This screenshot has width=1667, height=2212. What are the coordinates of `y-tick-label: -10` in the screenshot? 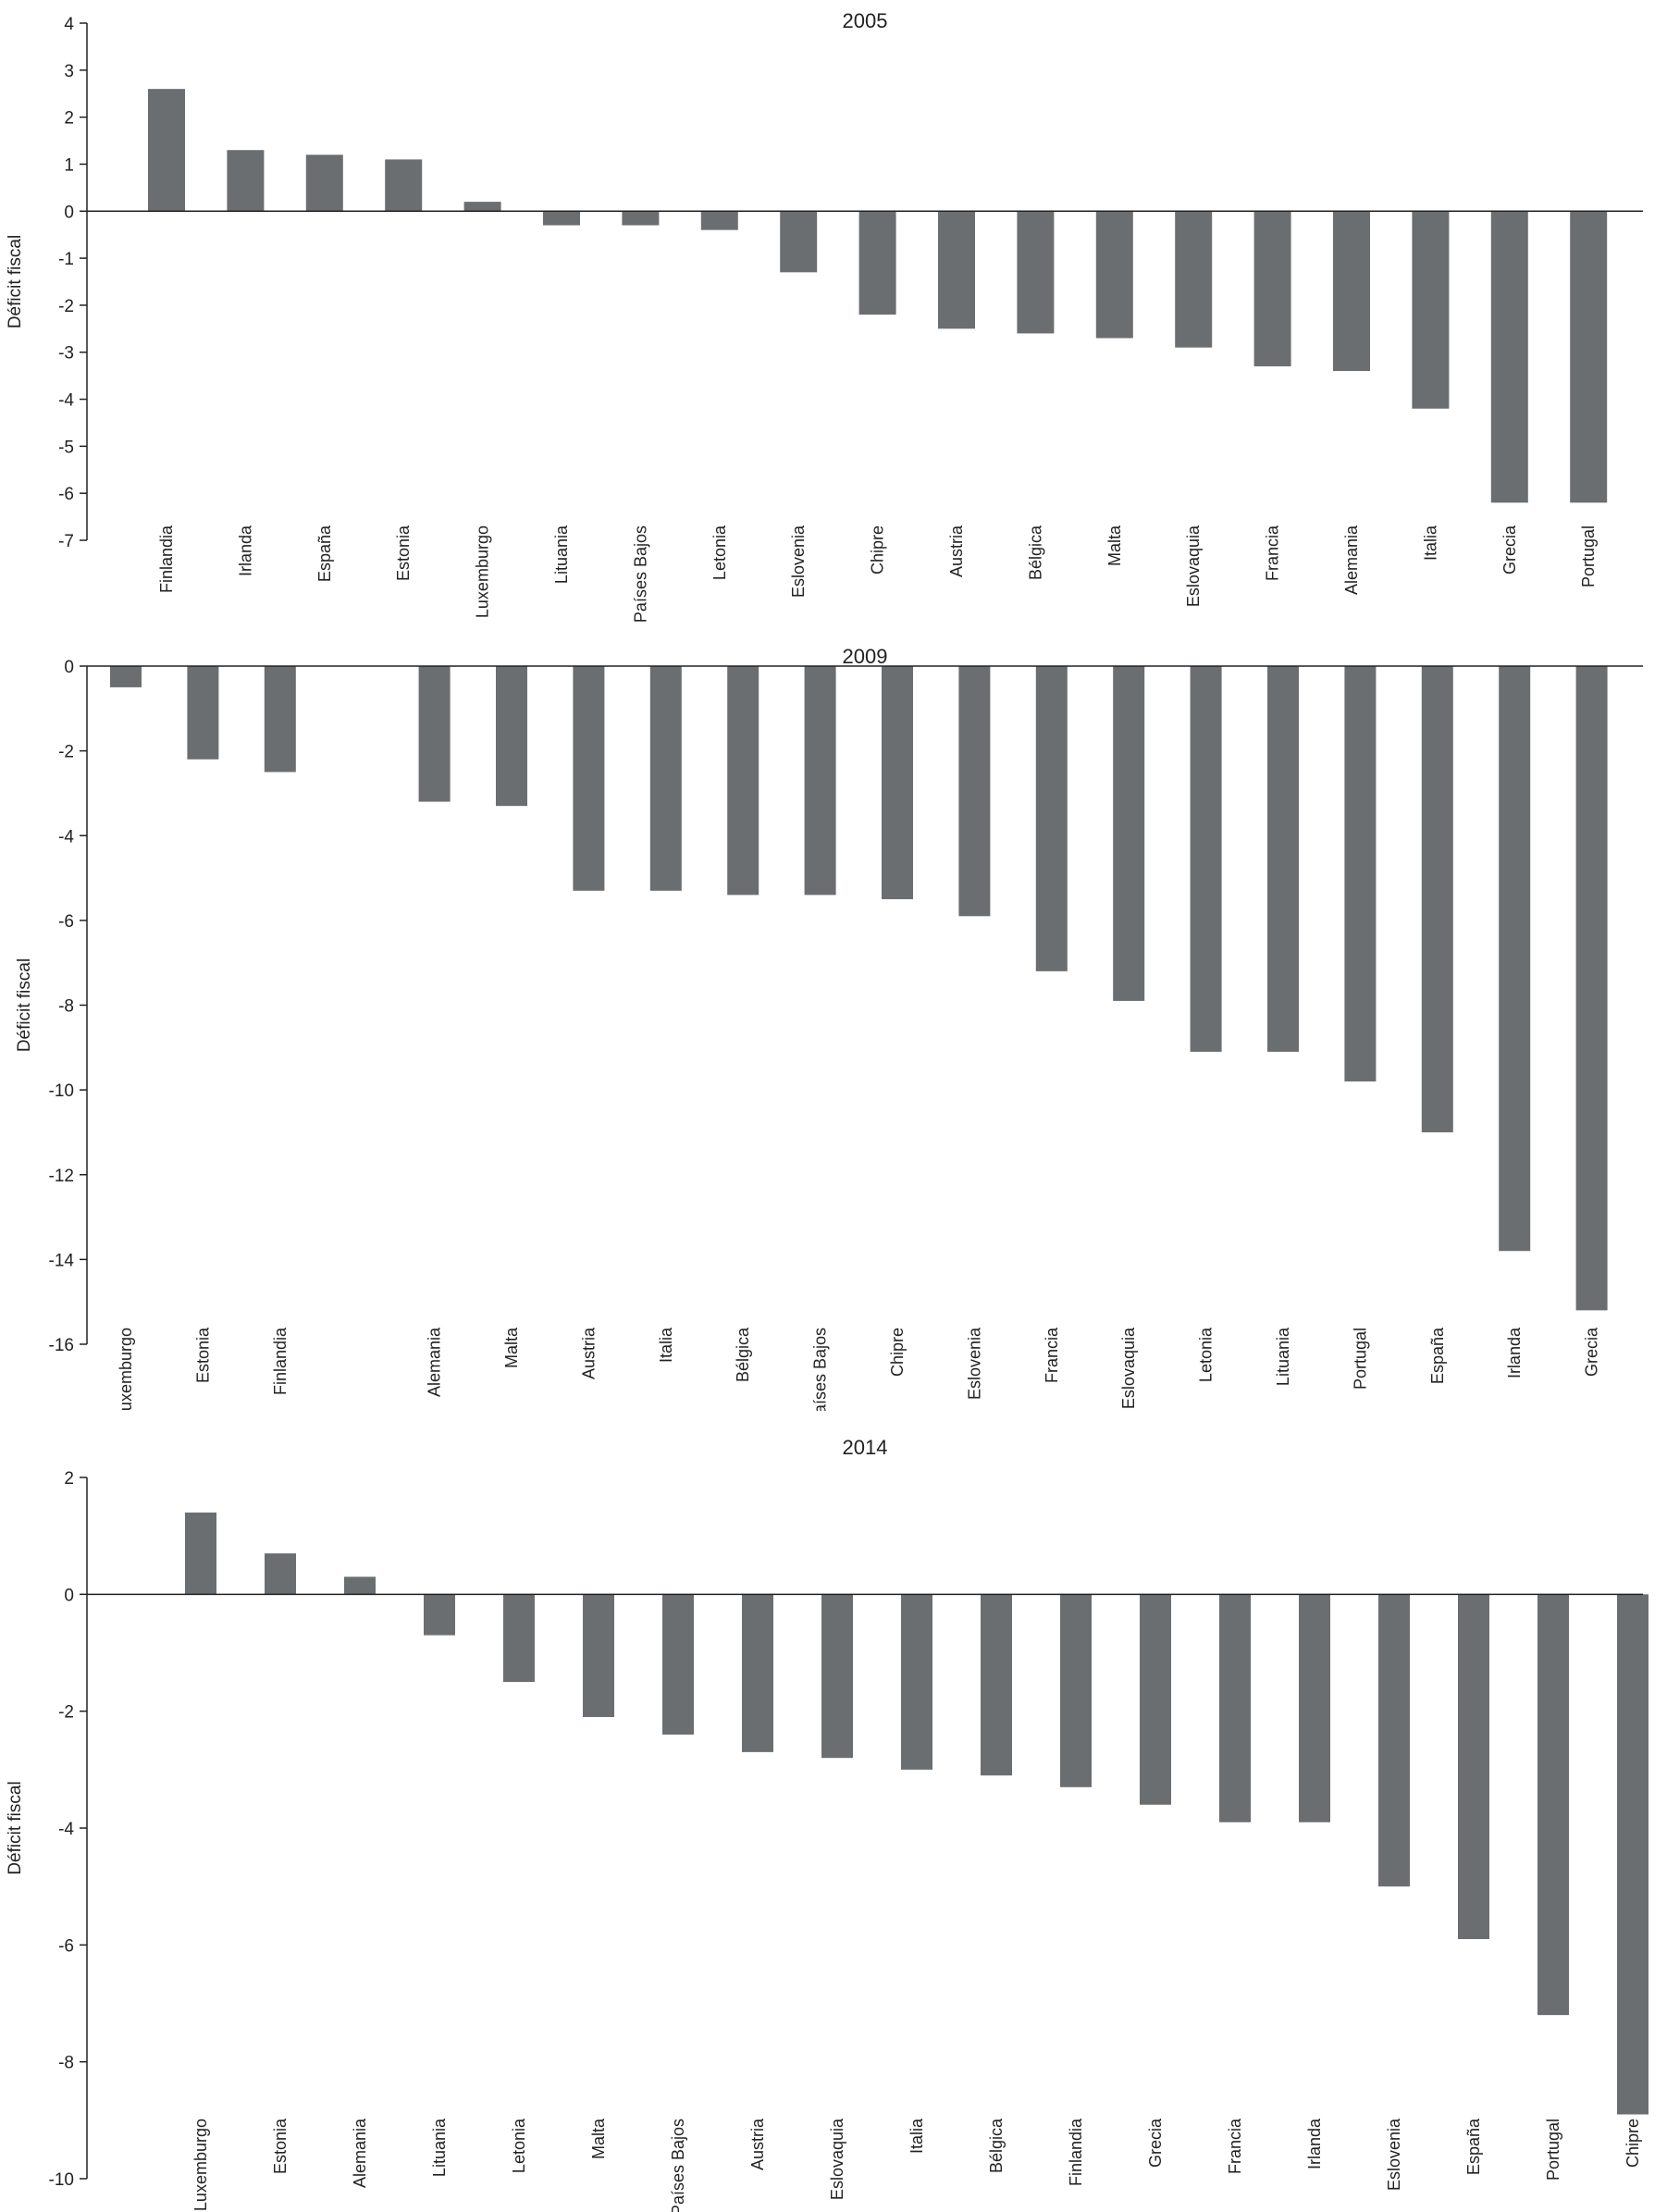 It's located at (61, 1091).